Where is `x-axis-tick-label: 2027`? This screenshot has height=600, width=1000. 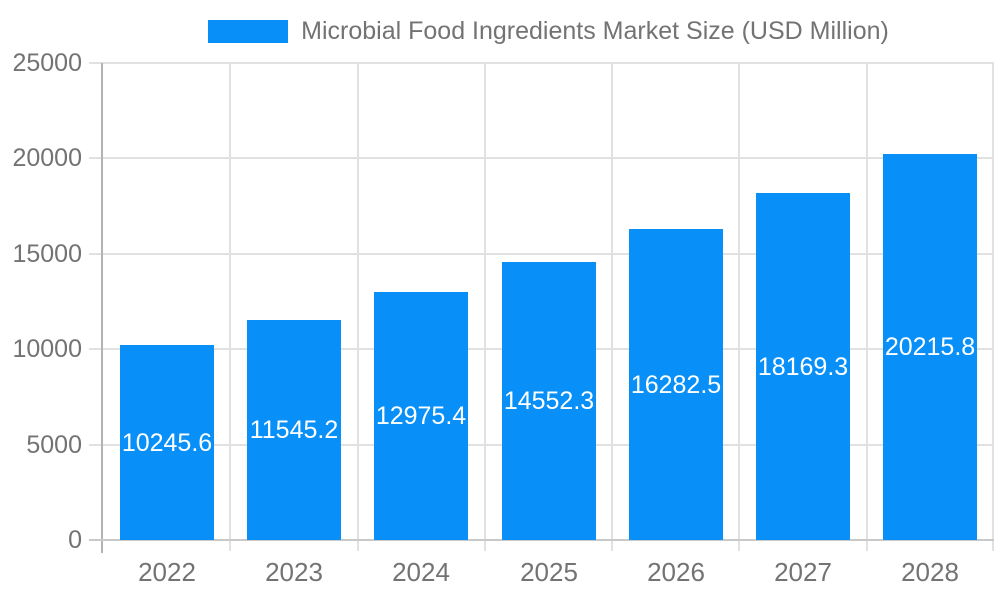
x-axis-tick-label: 2027 is located at coordinates (803, 572).